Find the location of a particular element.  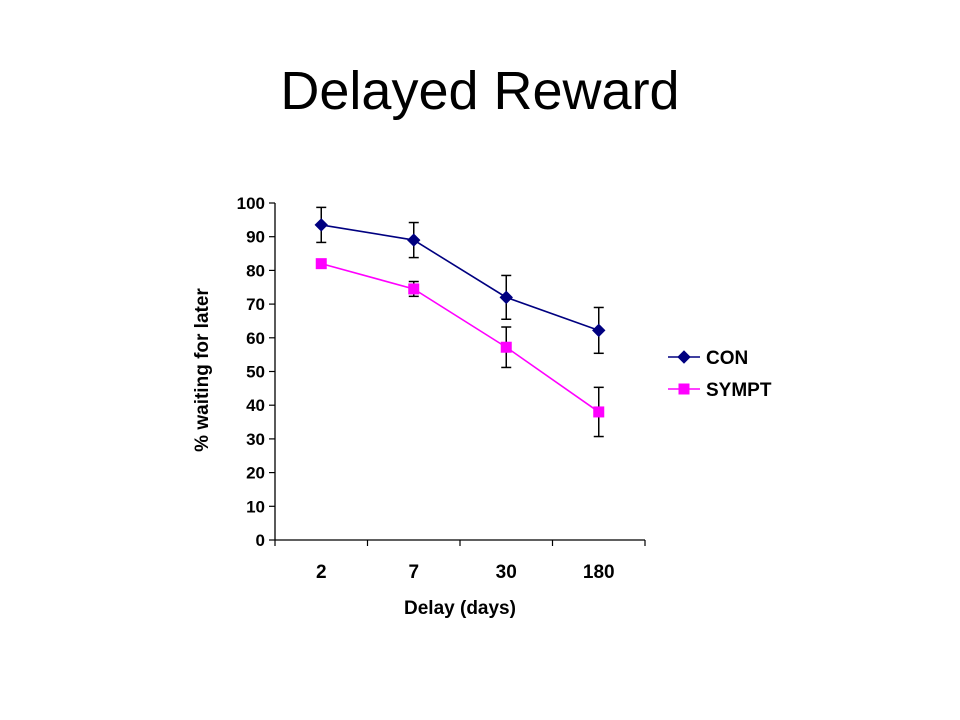

y-tick-label: 30 is located at coordinates (255, 439).